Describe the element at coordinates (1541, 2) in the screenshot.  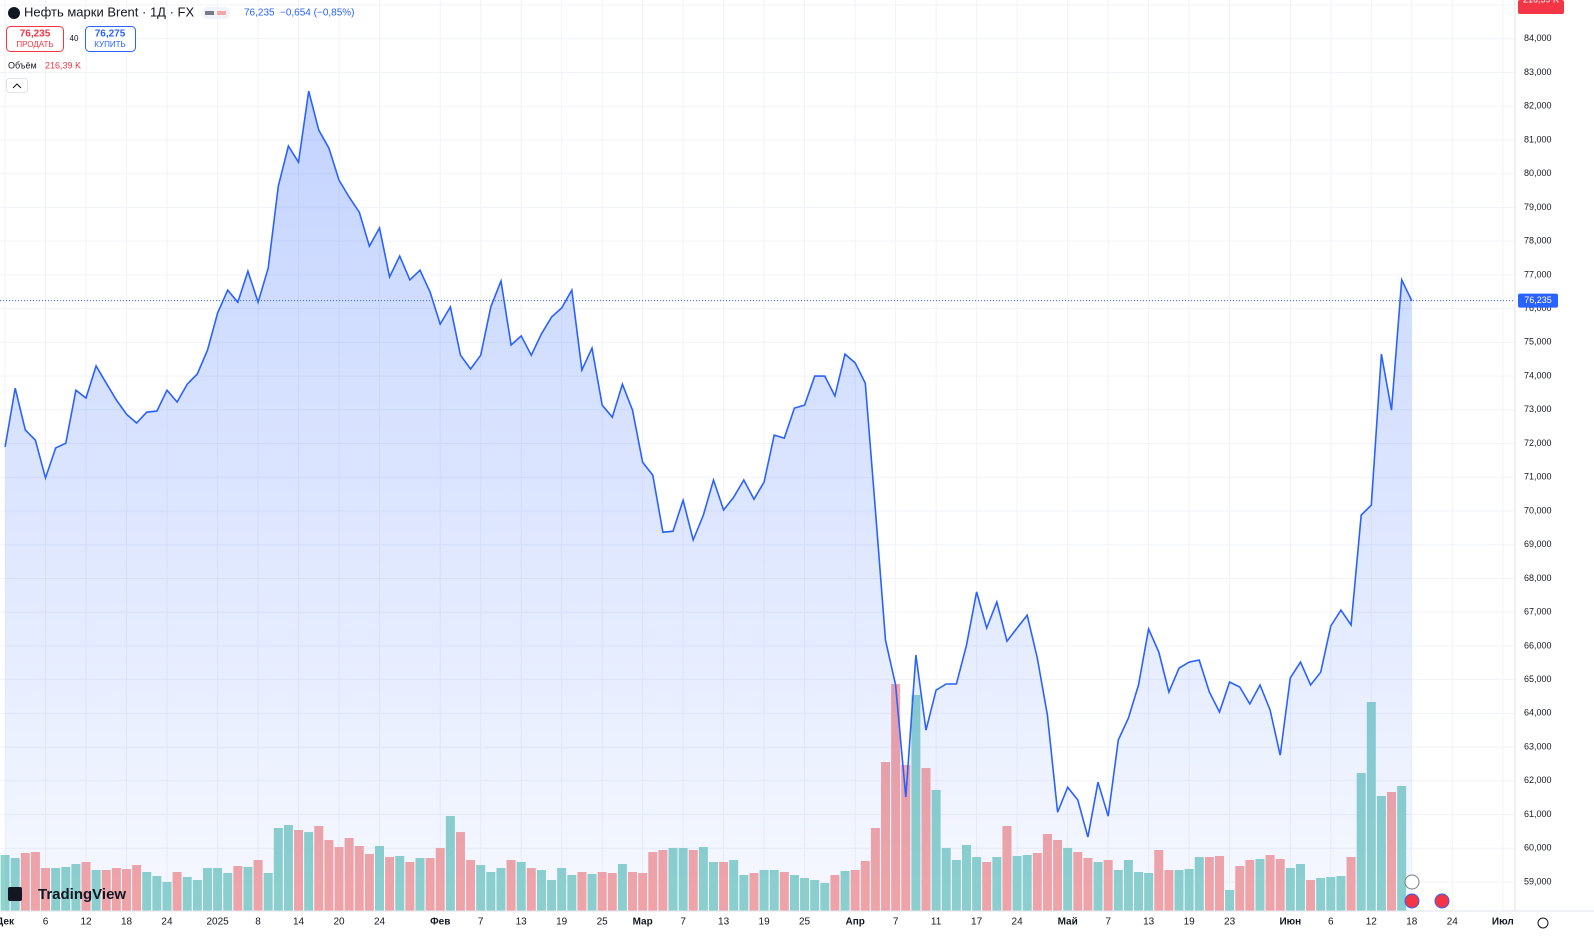
I see `last-volume-label: 216,39 K` at that location.